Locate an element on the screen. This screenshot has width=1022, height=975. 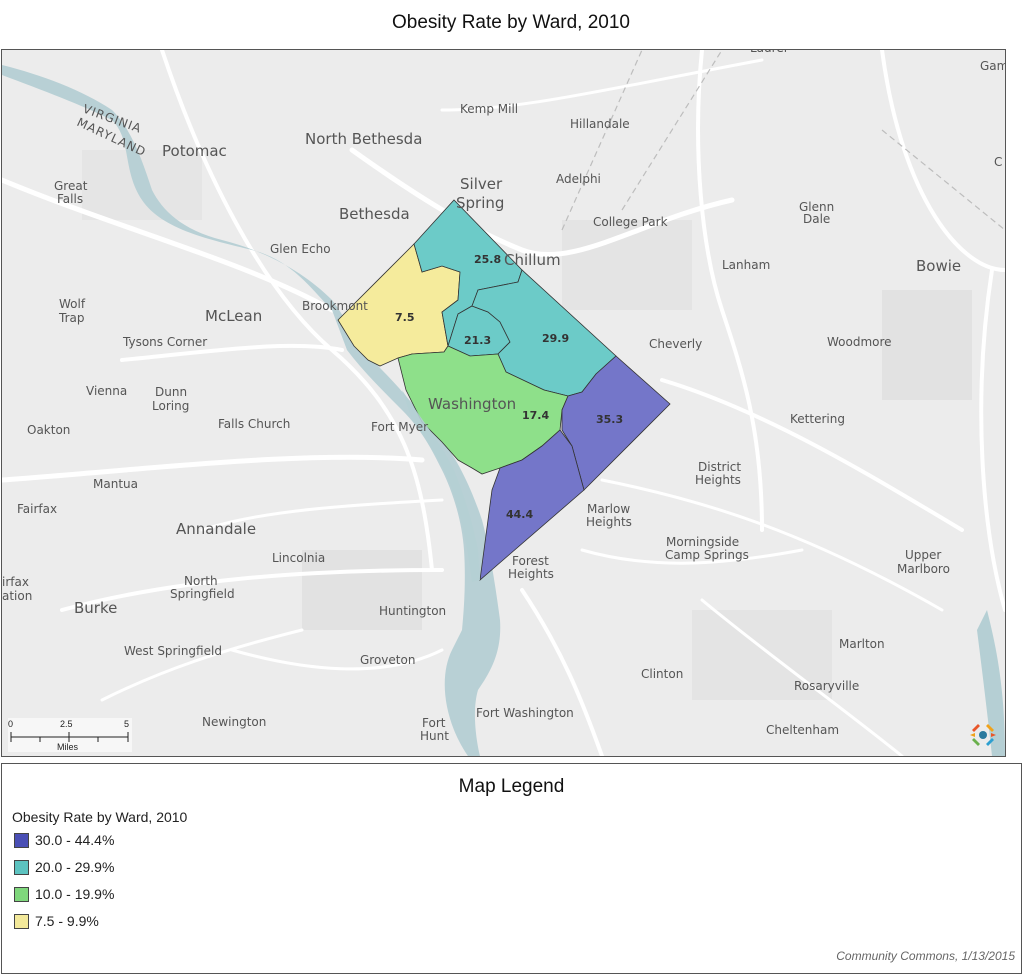
place-label-fort-washington: Fort Washington is located at coordinates (525, 713).